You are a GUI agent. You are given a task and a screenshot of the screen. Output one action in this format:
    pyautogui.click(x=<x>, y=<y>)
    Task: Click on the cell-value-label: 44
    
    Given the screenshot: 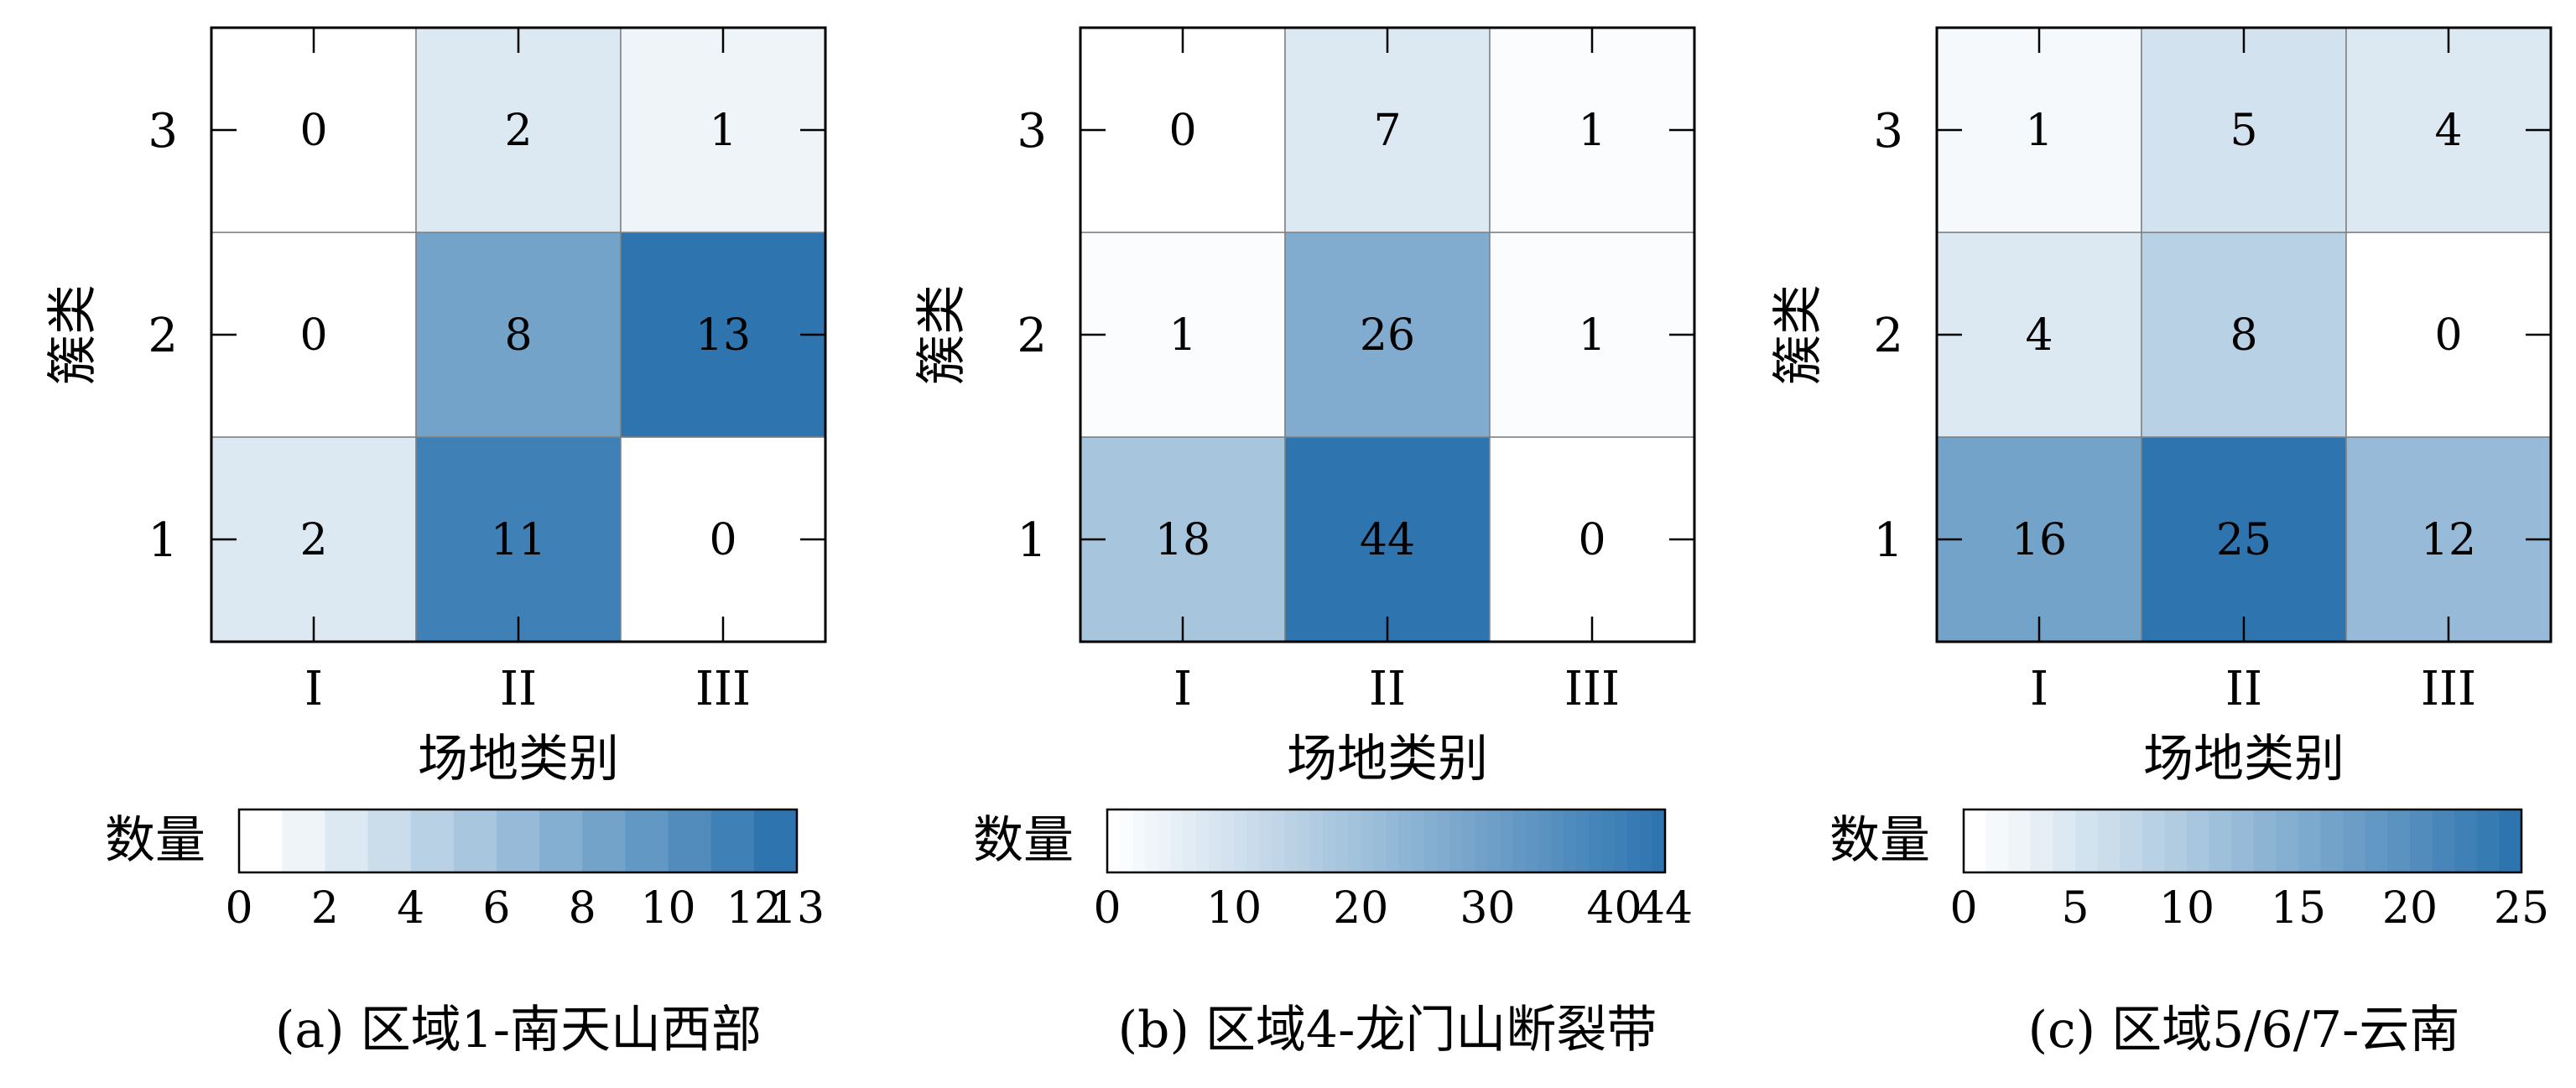 What is the action you would take?
    pyautogui.click(x=1387, y=540)
    